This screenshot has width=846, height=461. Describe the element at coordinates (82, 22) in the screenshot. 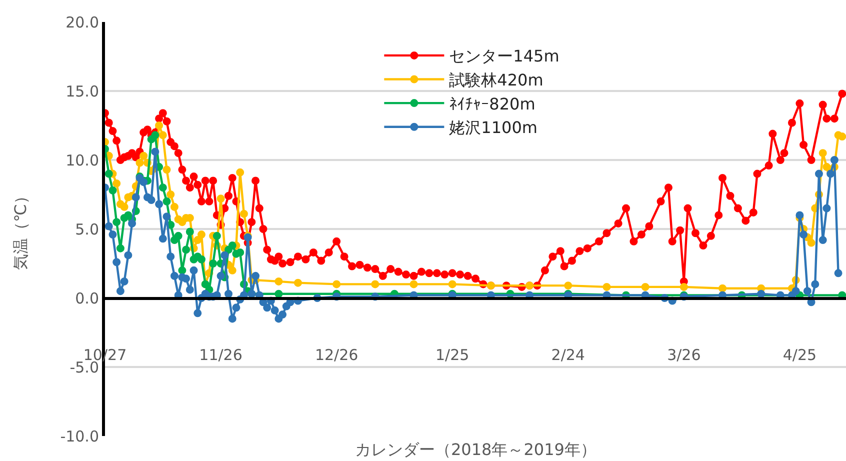

I see `y-tick-label: 20.0` at that location.